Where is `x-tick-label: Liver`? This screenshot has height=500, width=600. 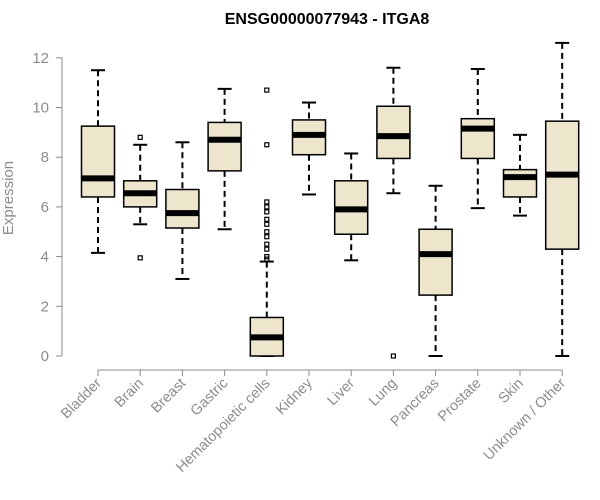
x-tick-label: Liver is located at coordinates (341, 392).